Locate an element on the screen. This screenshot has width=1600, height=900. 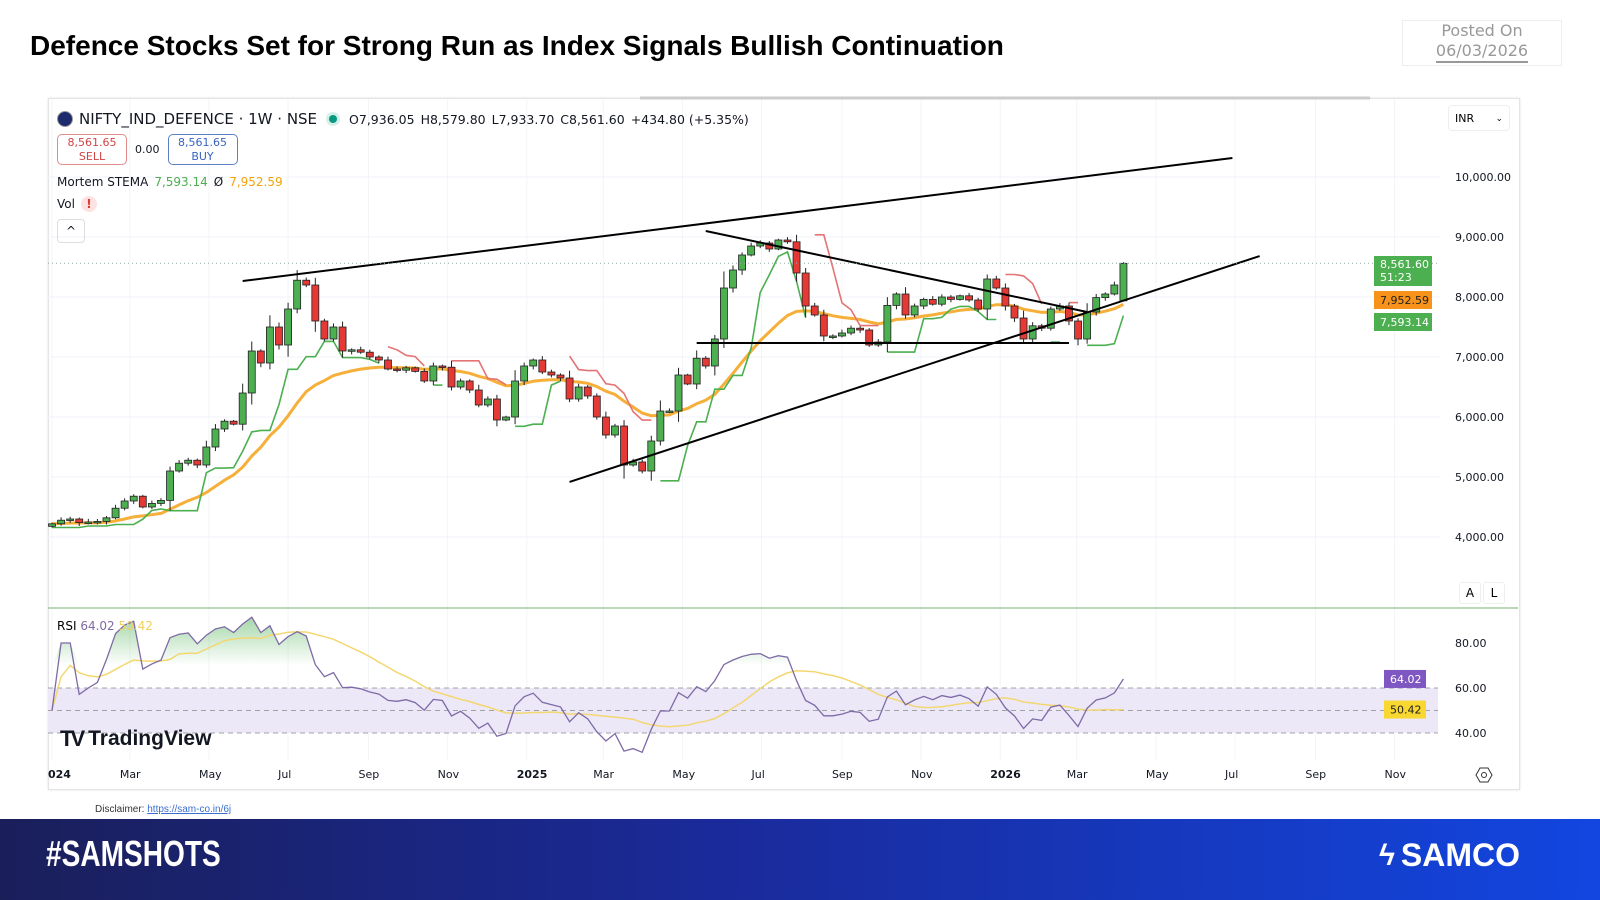
indicator-fast-value: 7,593.14 is located at coordinates (181, 182).